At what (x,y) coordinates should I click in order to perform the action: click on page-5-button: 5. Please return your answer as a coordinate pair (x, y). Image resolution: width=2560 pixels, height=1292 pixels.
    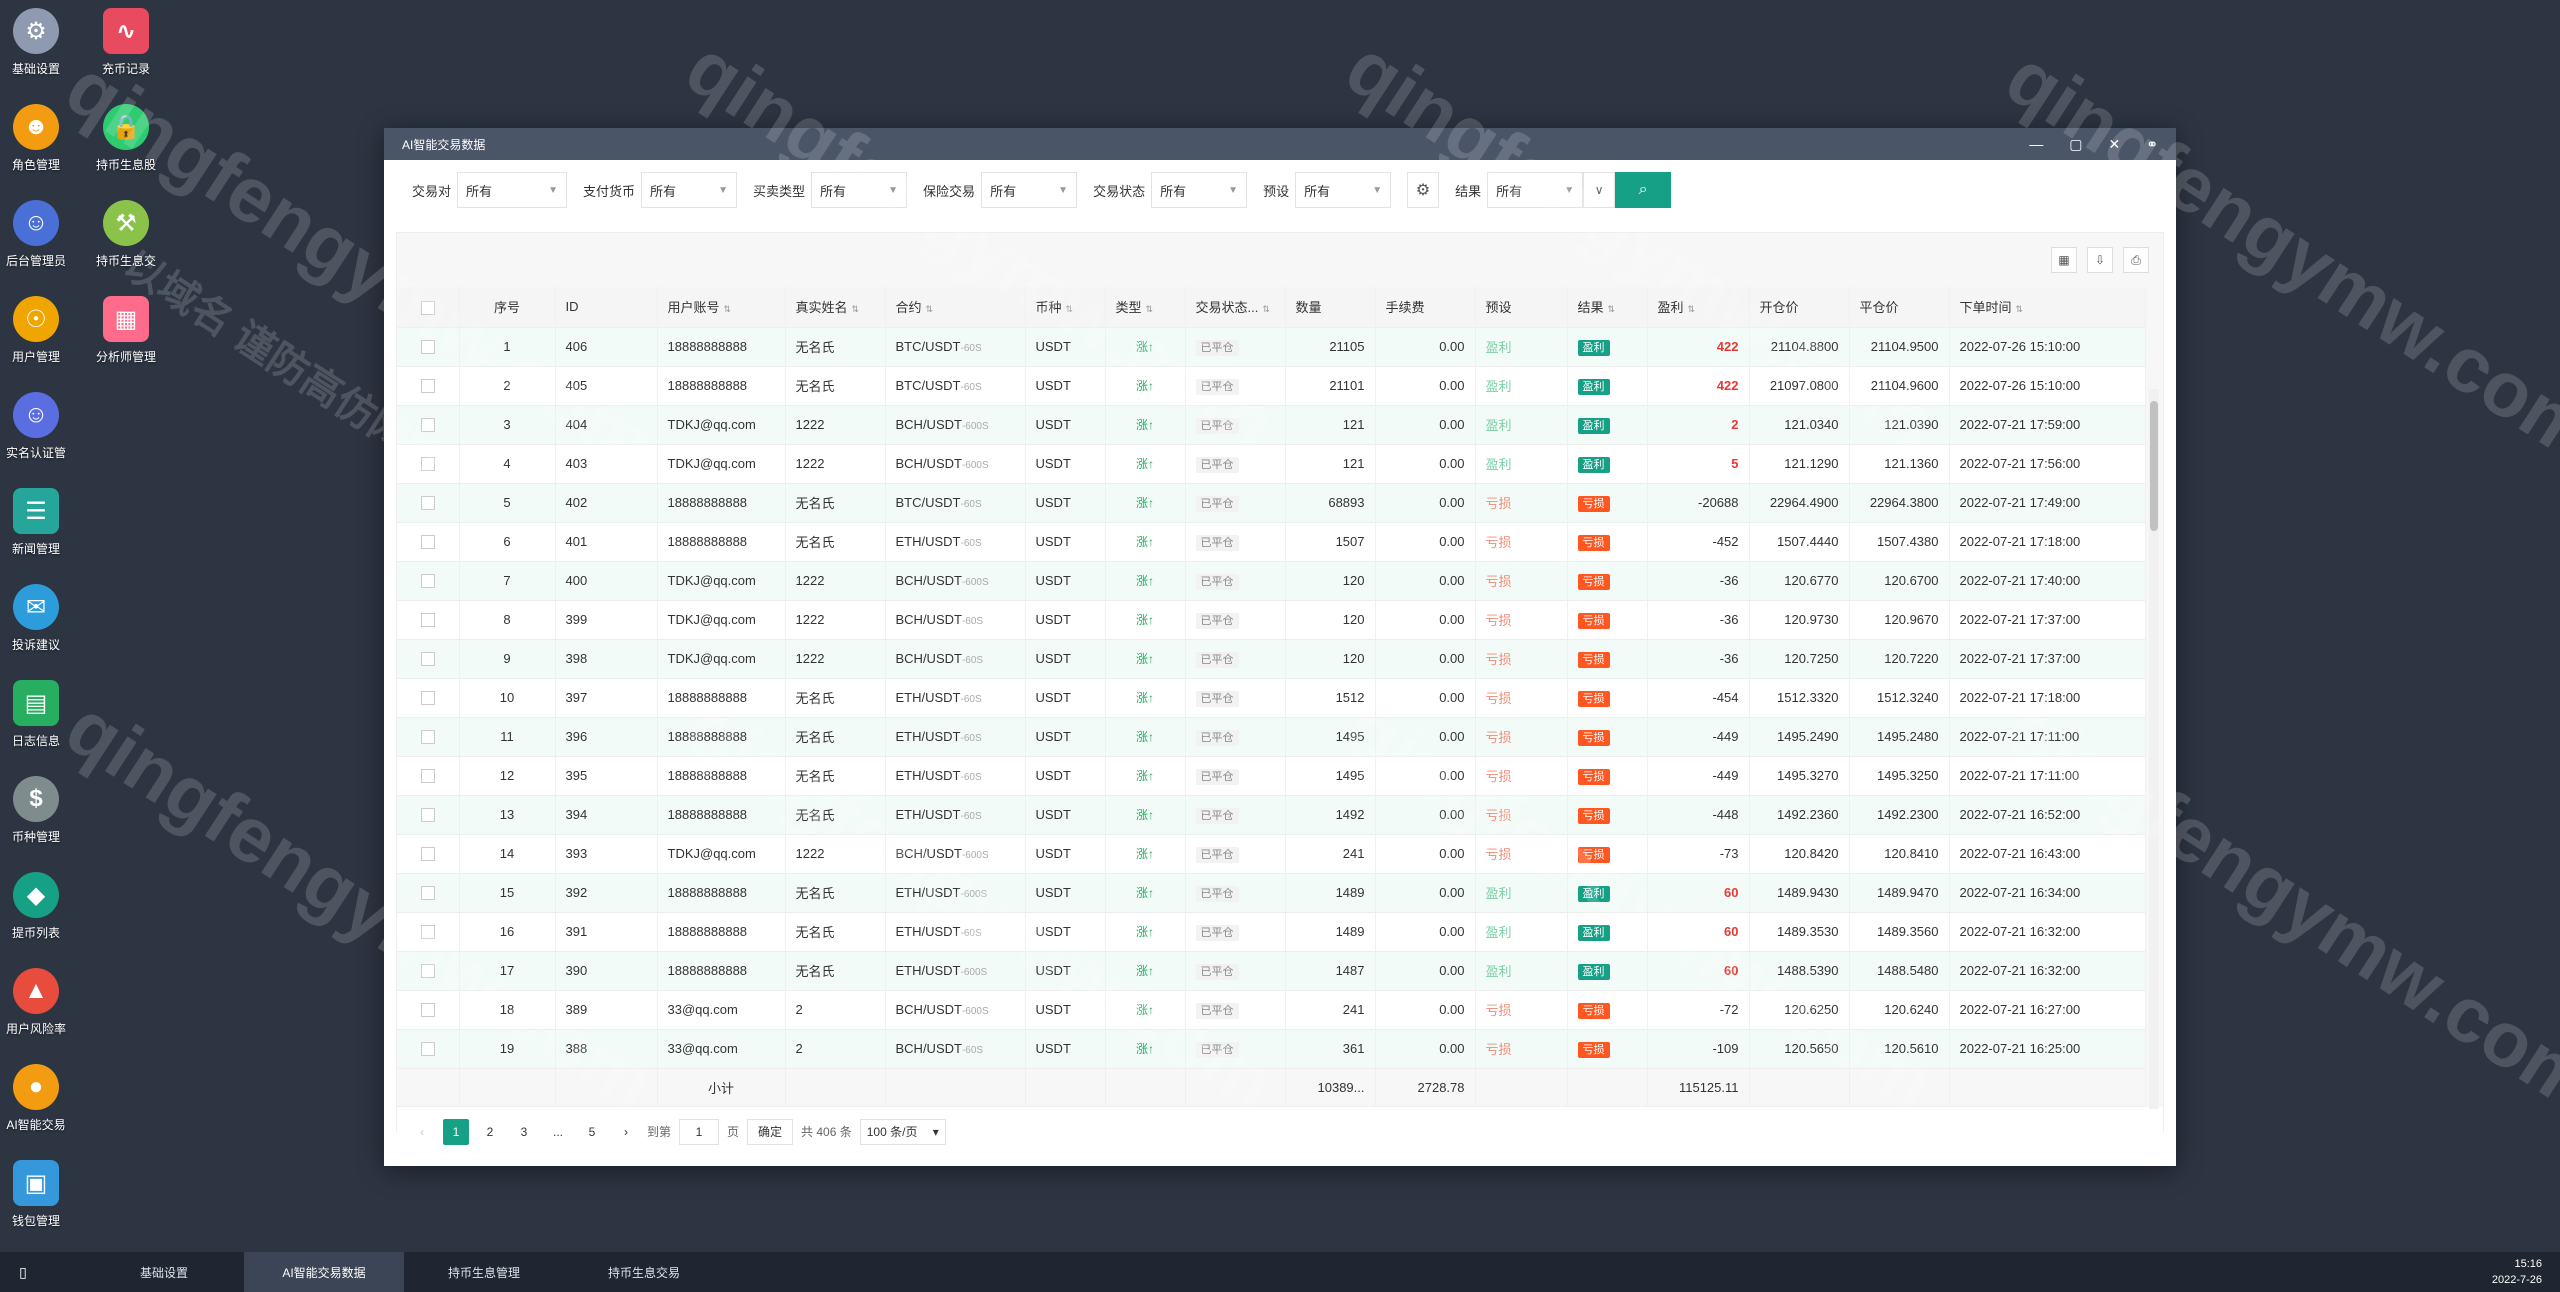
    Looking at the image, I should click on (592, 1131).